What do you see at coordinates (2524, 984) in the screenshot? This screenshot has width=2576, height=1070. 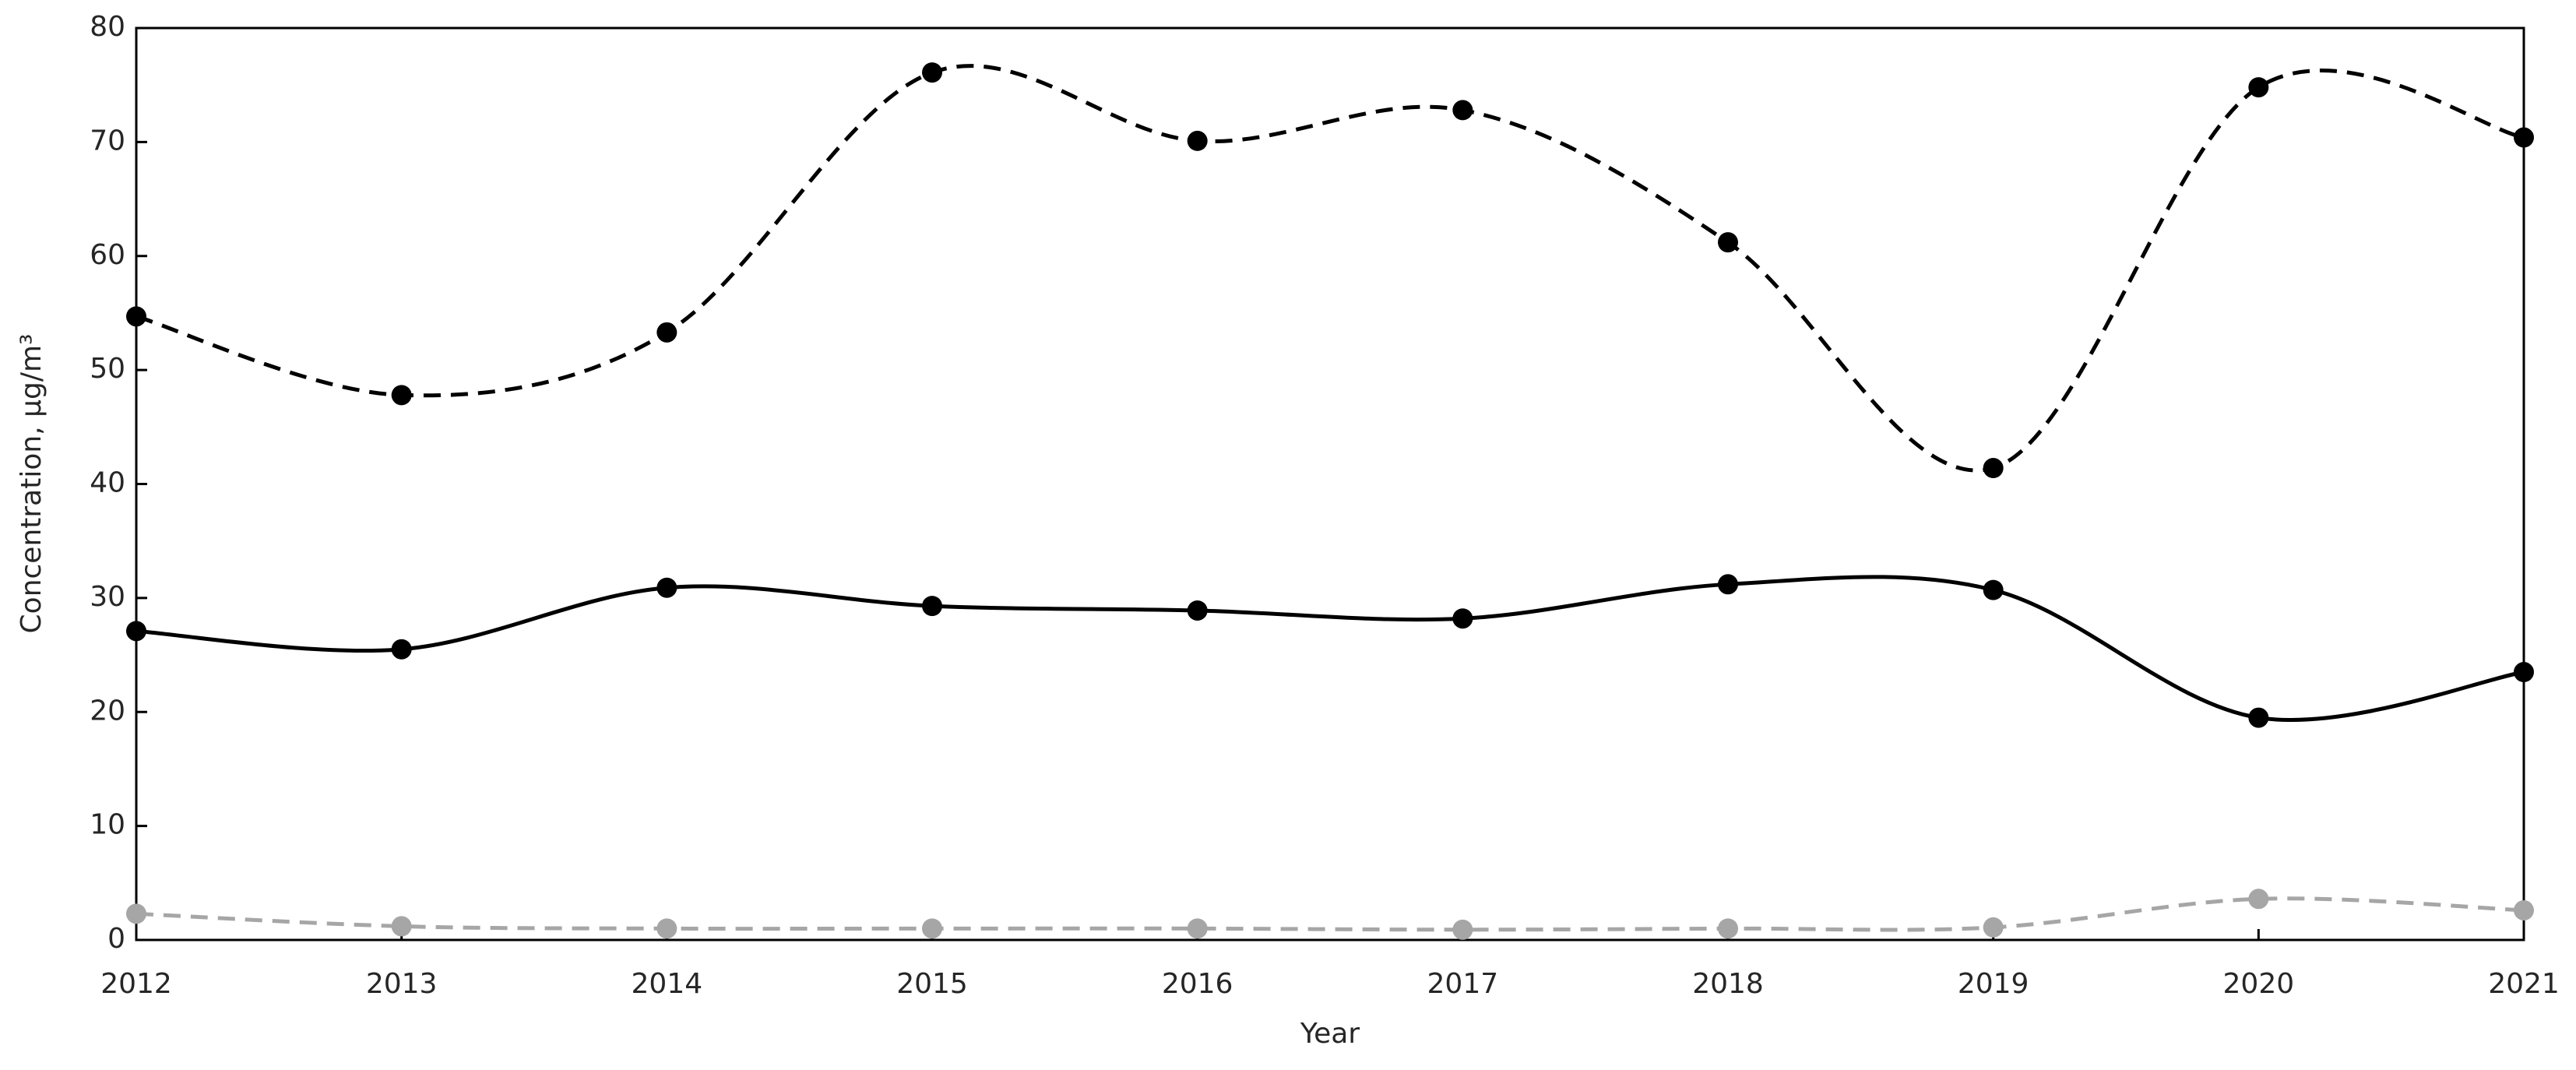 I see `x-tick-label: 2021` at bounding box center [2524, 984].